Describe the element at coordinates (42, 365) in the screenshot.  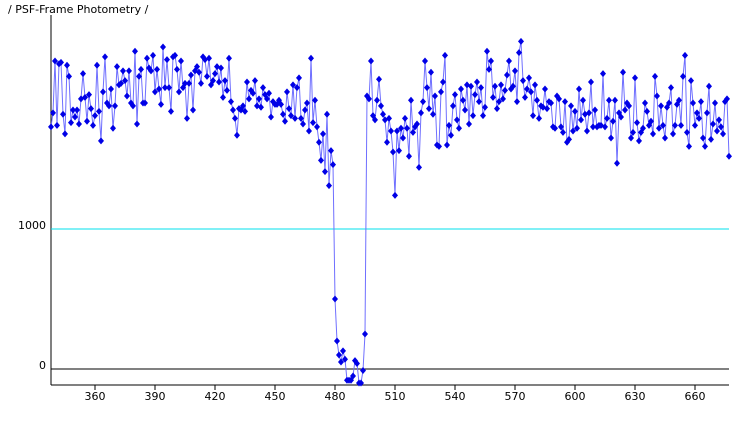
I see `y-tick-label: 0` at that location.